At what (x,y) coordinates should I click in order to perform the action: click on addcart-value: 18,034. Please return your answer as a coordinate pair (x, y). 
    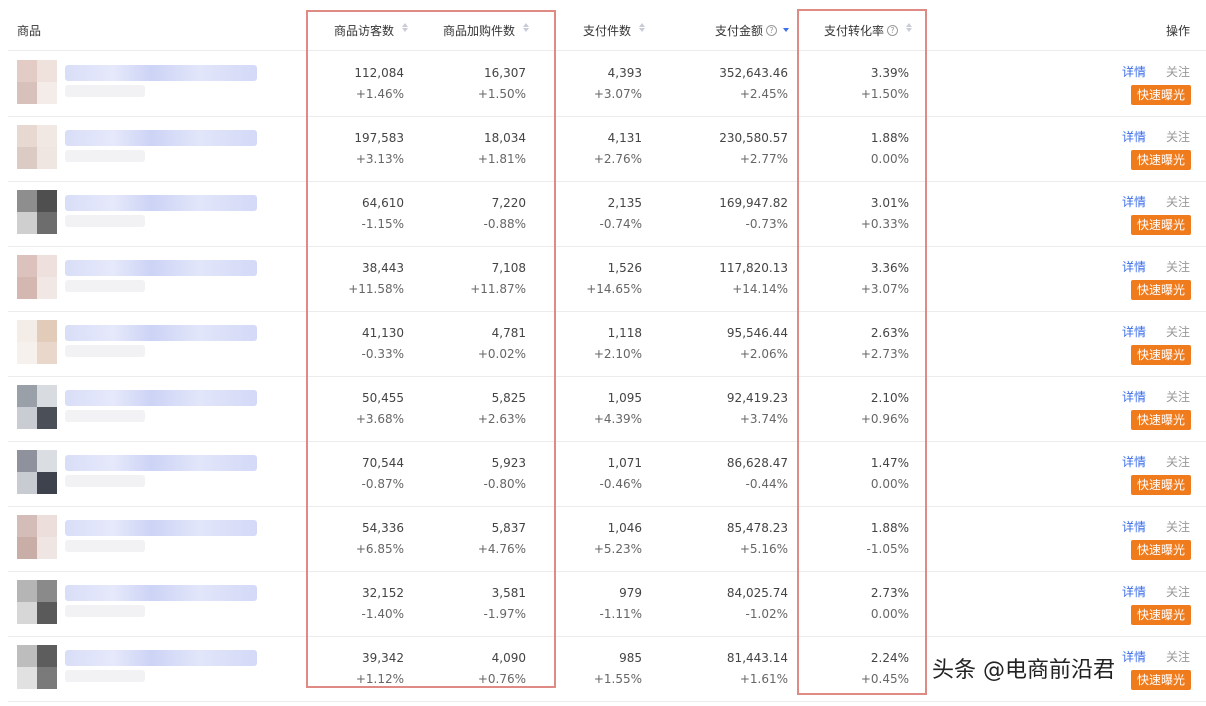
    Looking at the image, I should click on (505, 138).